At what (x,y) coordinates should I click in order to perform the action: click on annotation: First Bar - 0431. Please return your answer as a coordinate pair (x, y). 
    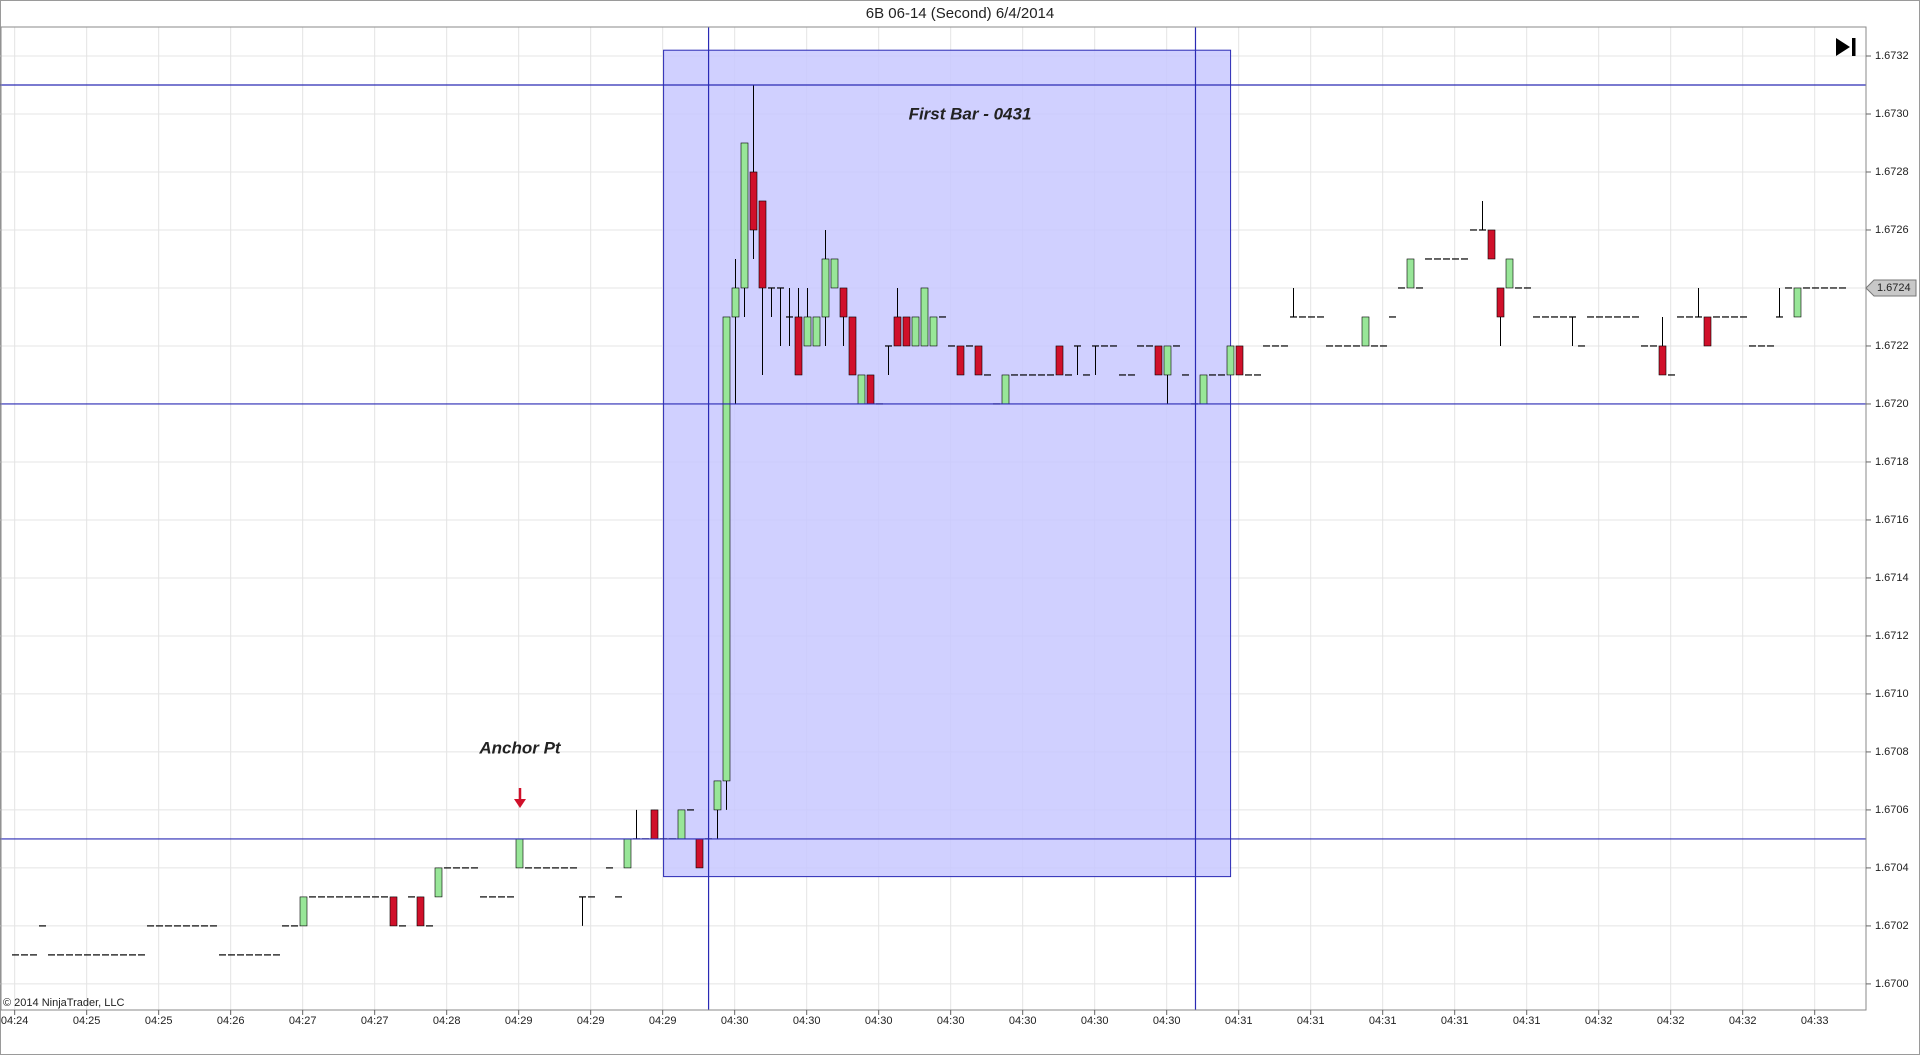
    Looking at the image, I should click on (970, 113).